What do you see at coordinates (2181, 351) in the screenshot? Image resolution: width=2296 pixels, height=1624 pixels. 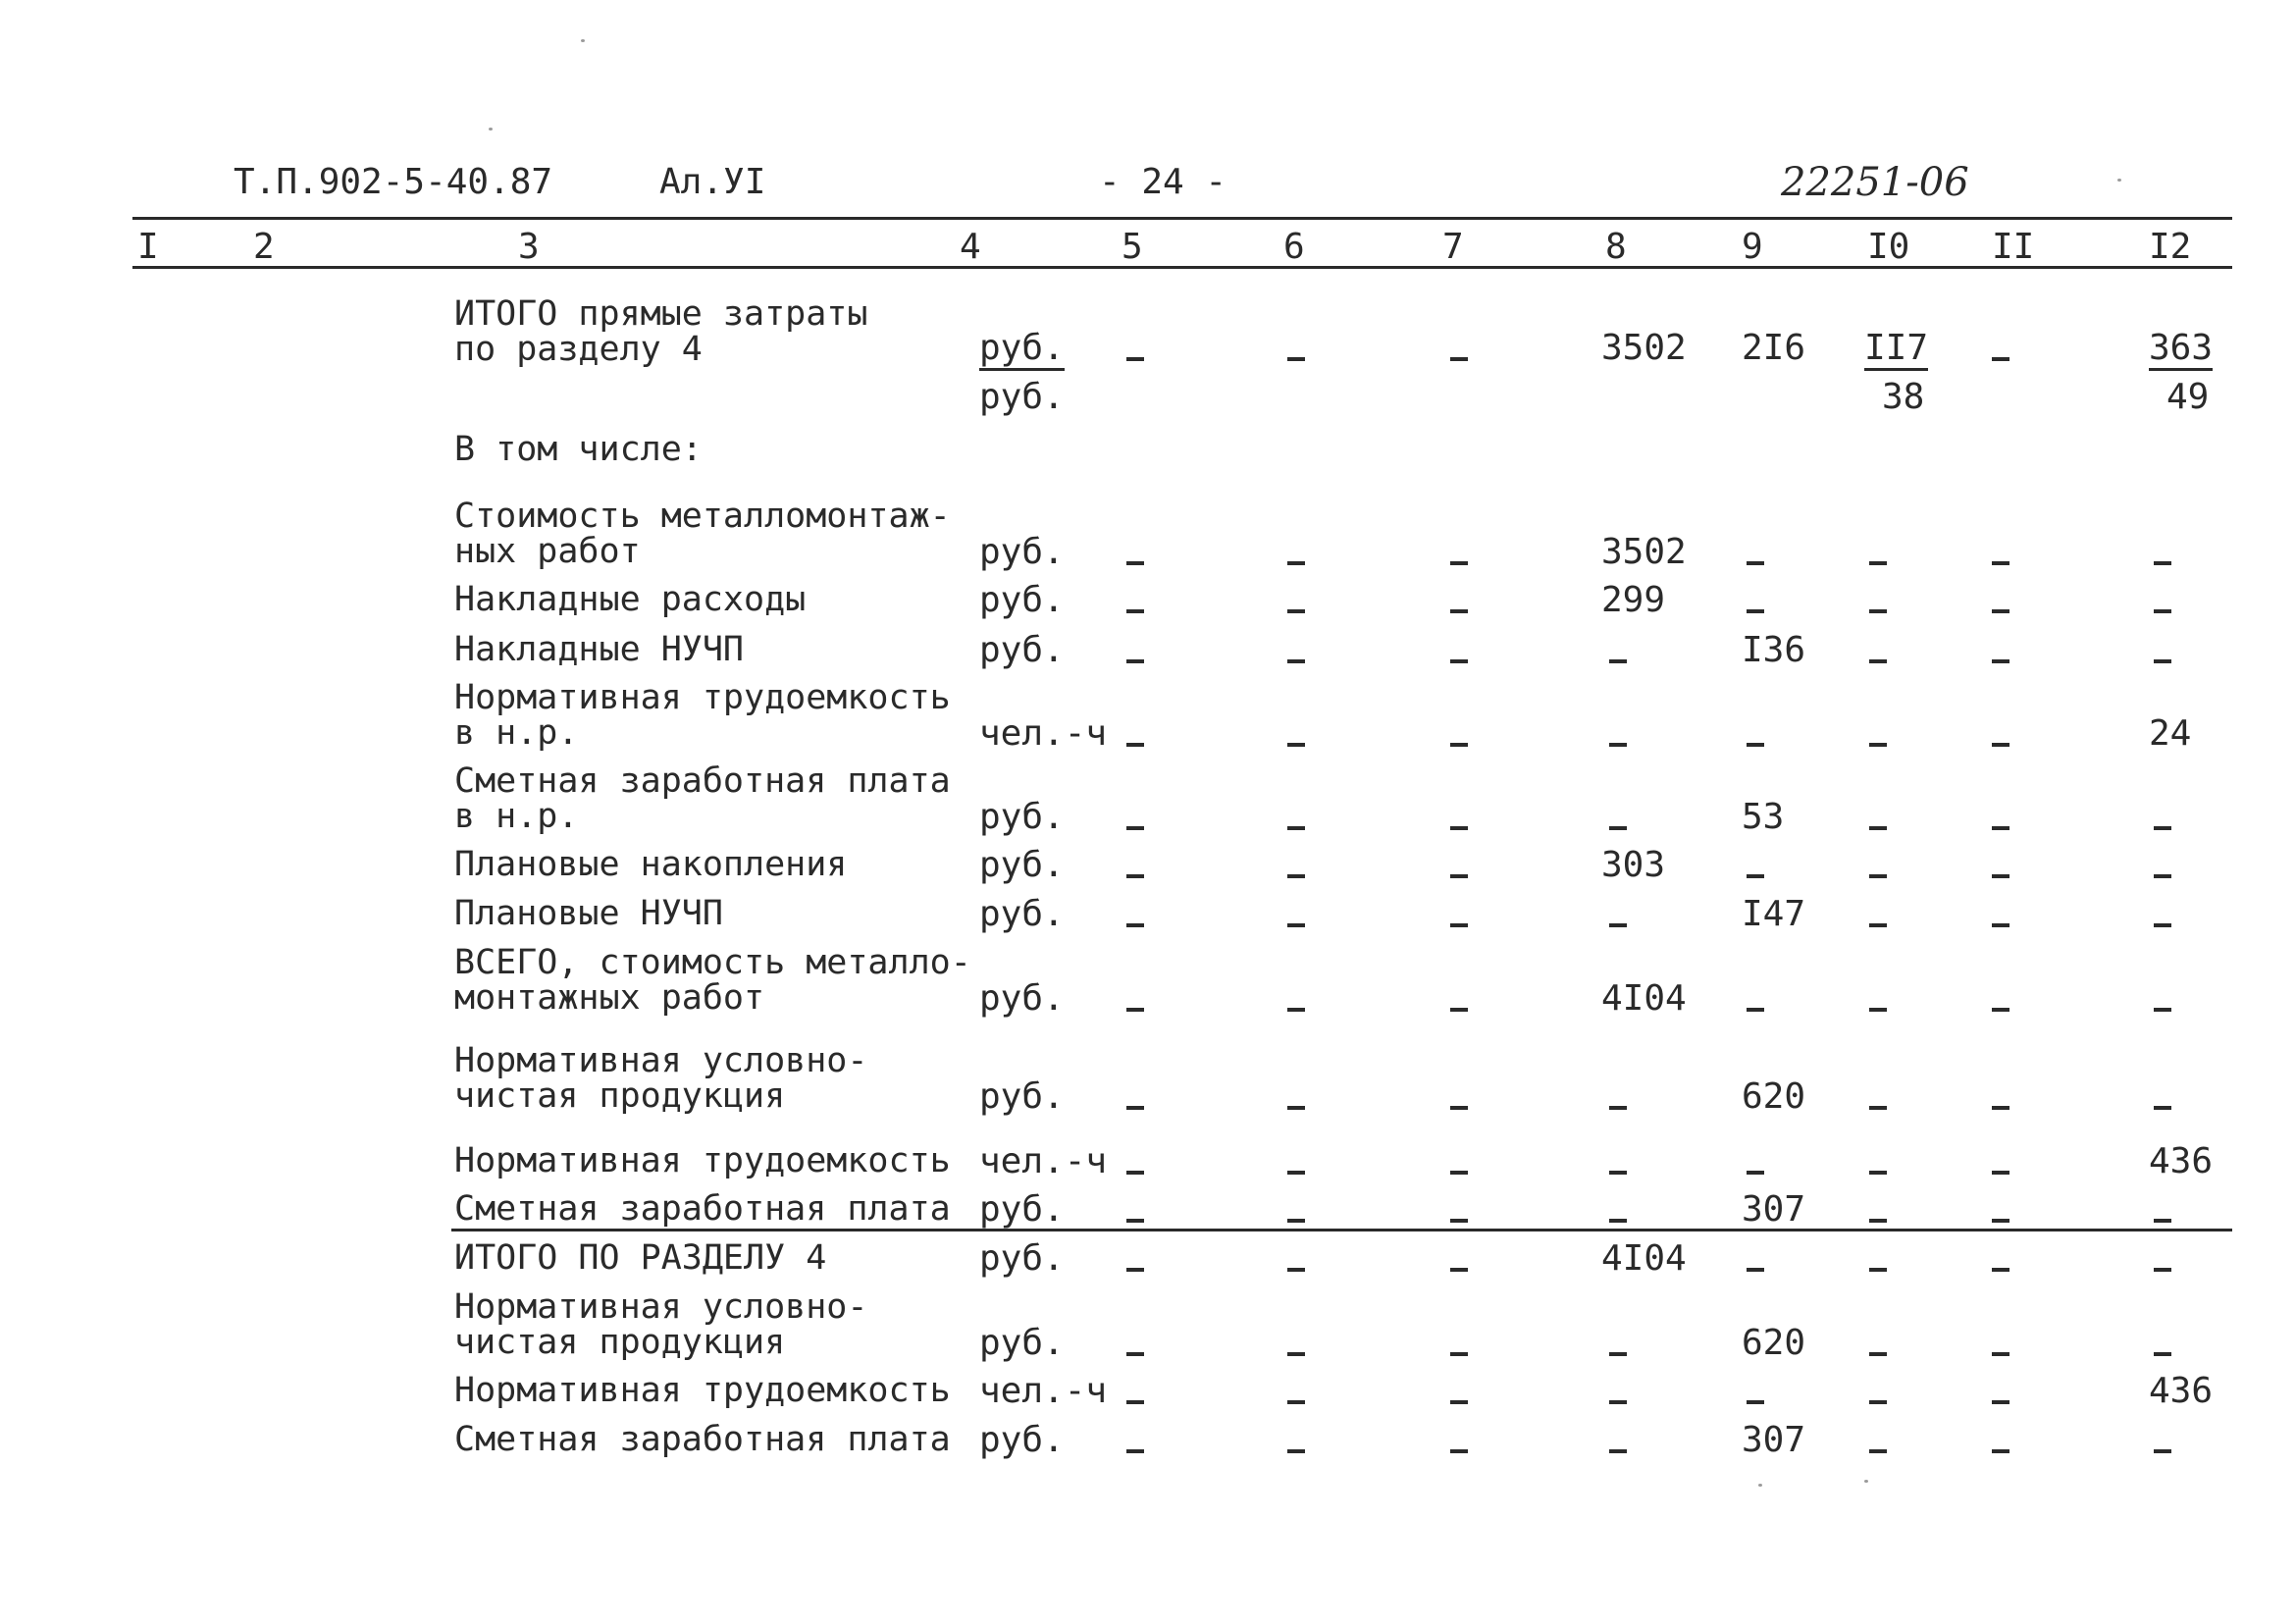 I see `value-cell-c12-top: 363` at bounding box center [2181, 351].